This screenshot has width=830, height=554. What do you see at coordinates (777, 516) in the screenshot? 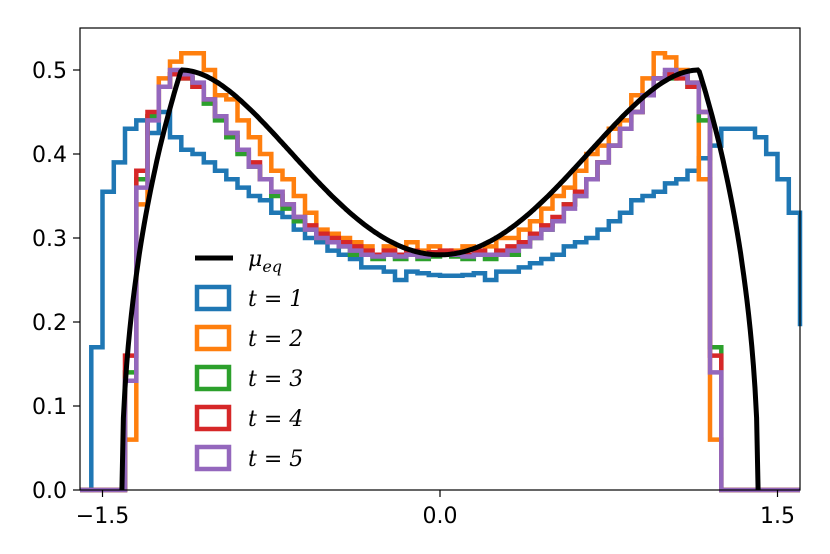
I see `x-tick-label: 1.5` at bounding box center [777, 516].